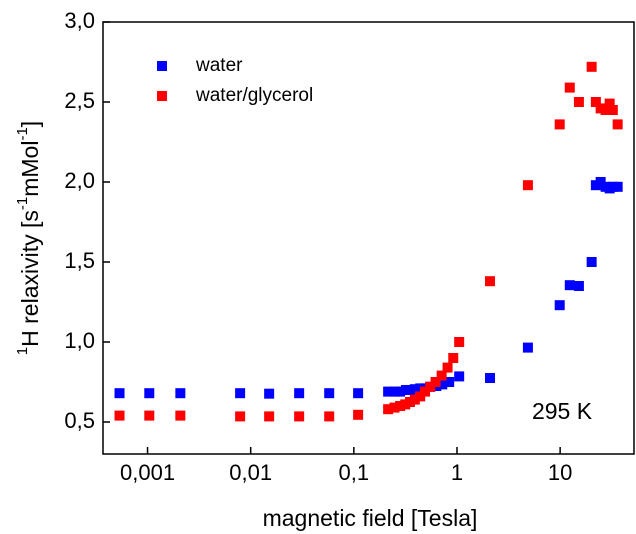 This screenshot has width=636, height=534. I want to click on y-tick-label: 3,0, so click(79, 20).